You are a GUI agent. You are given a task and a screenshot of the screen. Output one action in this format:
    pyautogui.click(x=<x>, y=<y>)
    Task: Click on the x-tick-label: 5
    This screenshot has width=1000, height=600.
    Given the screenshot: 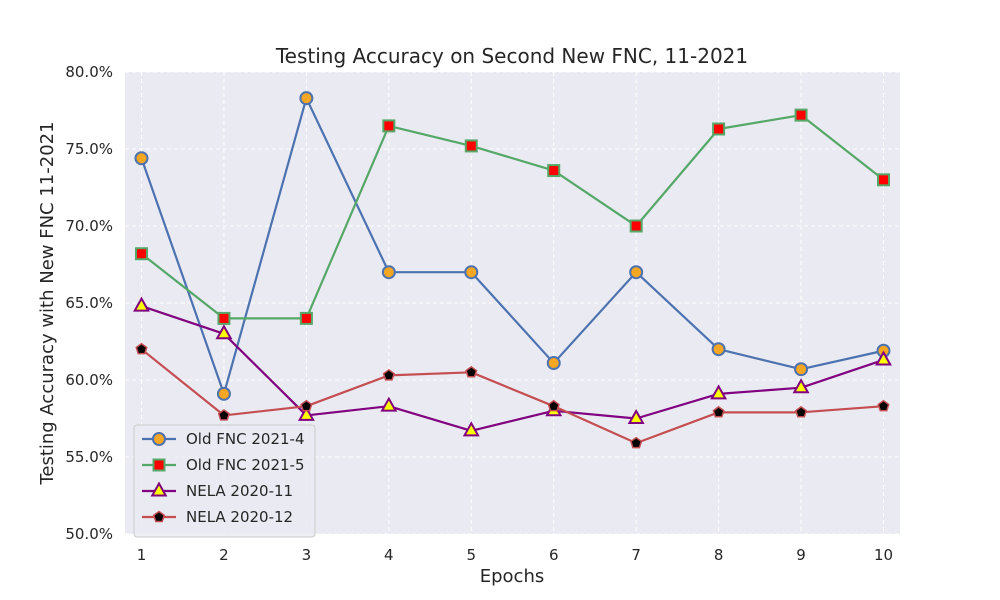 What is the action you would take?
    pyautogui.click(x=472, y=555)
    